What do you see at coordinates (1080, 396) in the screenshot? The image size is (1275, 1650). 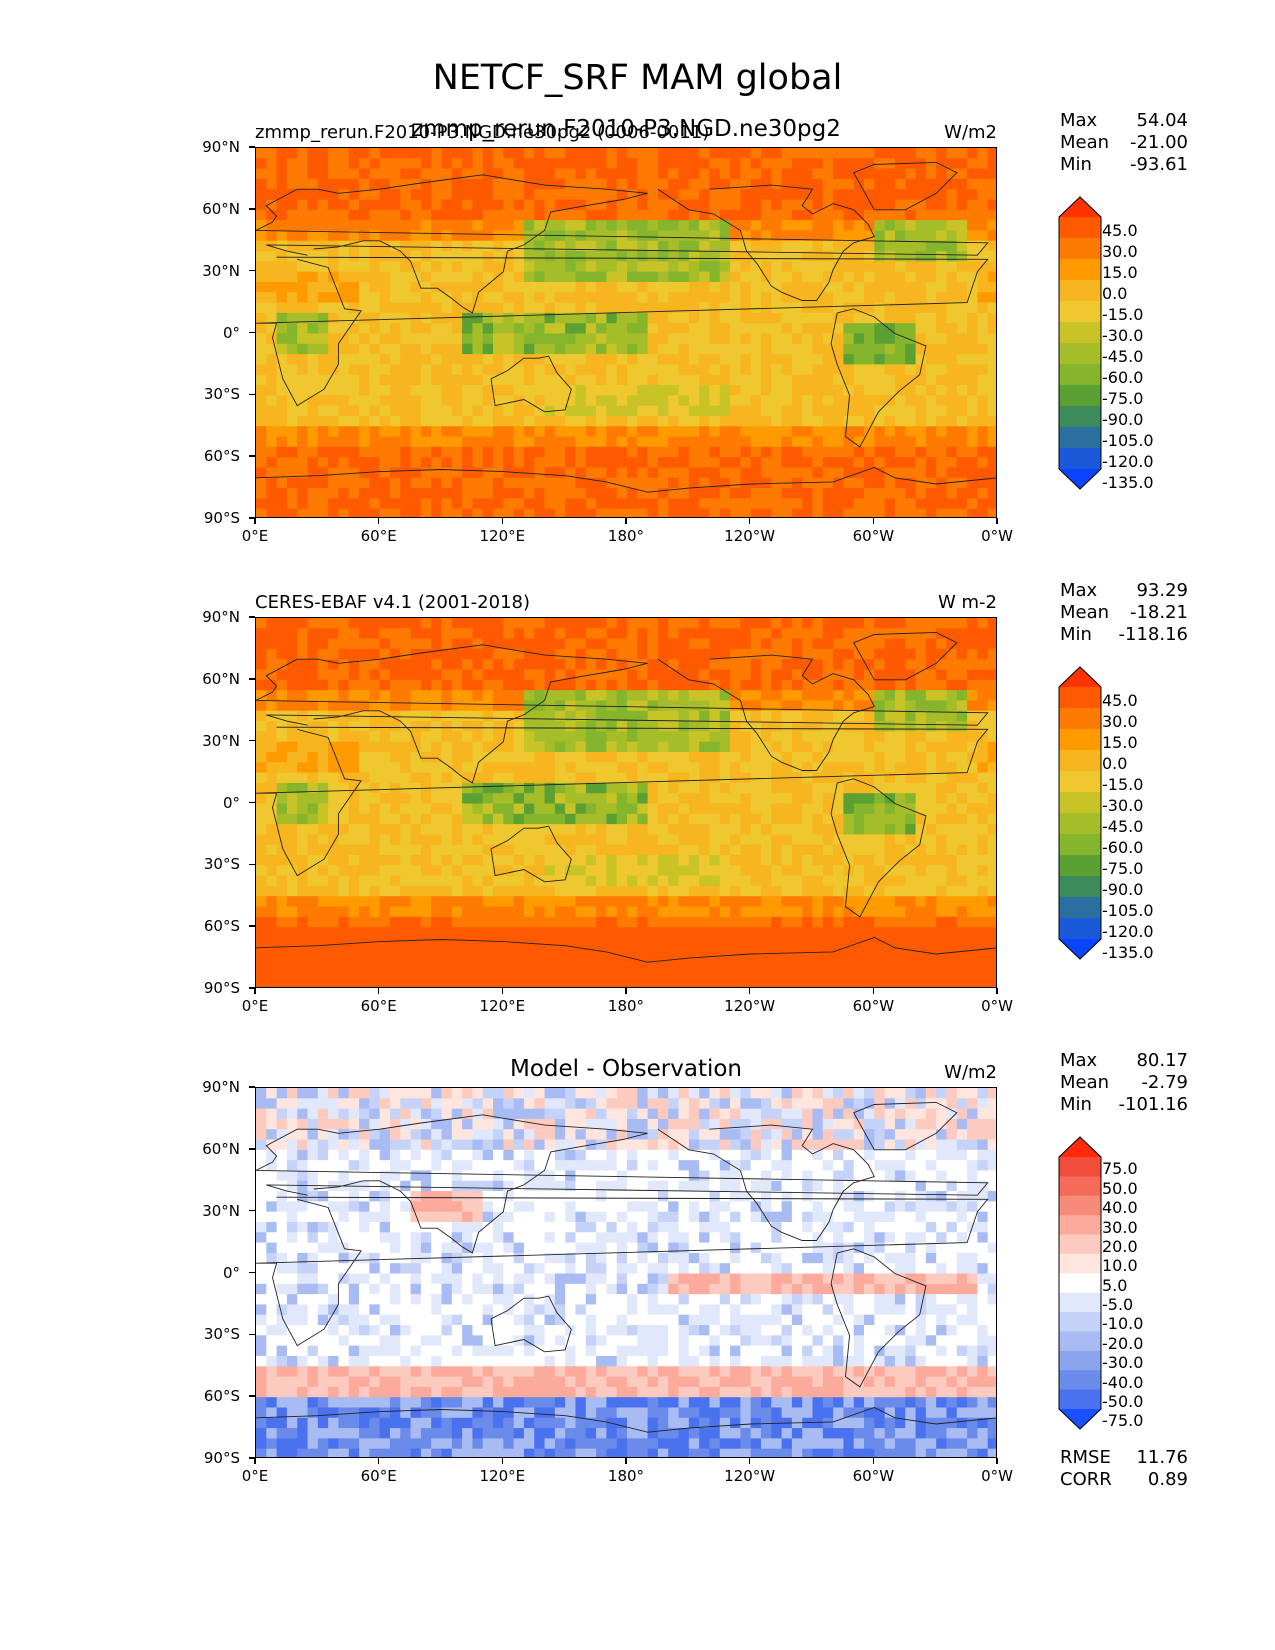 I see `colorbar-segment` at bounding box center [1080, 396].